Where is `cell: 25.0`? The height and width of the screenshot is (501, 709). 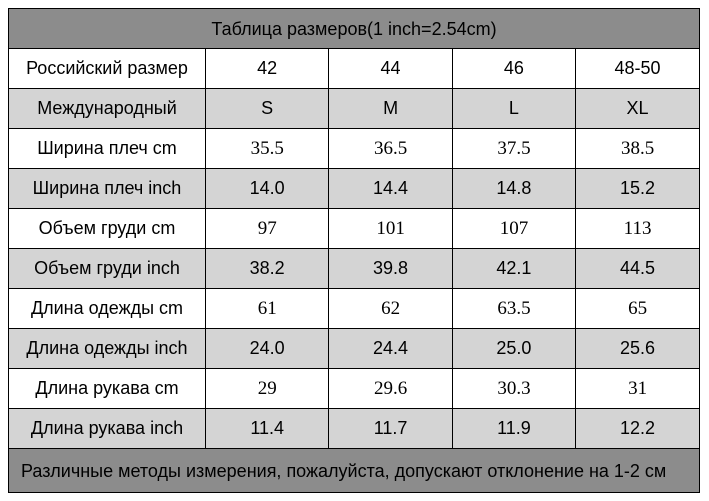 cell: 25.0 is located at coordinates (514, 348).